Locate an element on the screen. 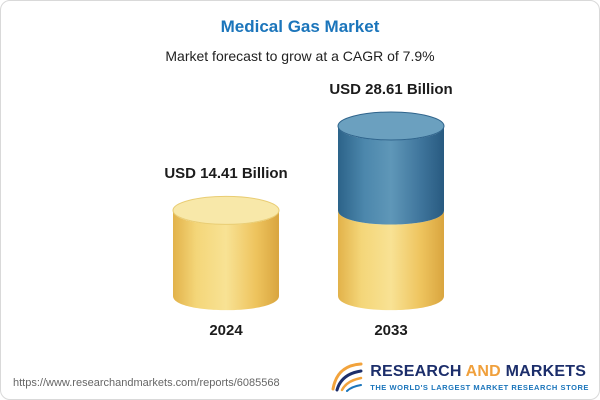 The image size is (600, 400). logo-name: RESEARCH AND MARKETS is located at coordinates (478, 372).